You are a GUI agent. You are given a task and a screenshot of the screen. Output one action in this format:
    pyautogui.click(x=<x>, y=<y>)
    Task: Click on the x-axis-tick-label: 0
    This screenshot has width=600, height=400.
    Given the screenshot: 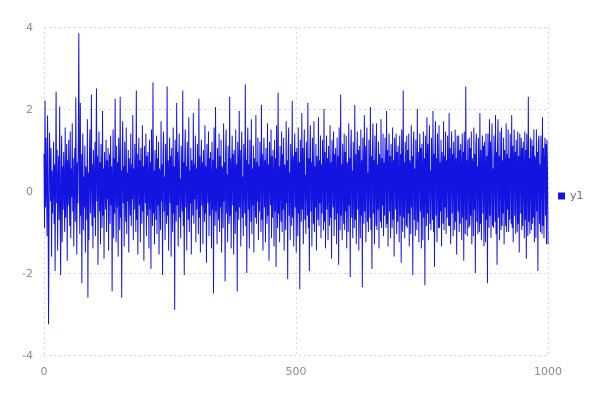 What is the action you would take?
    pyautogui.click(x=44, y=371)
    